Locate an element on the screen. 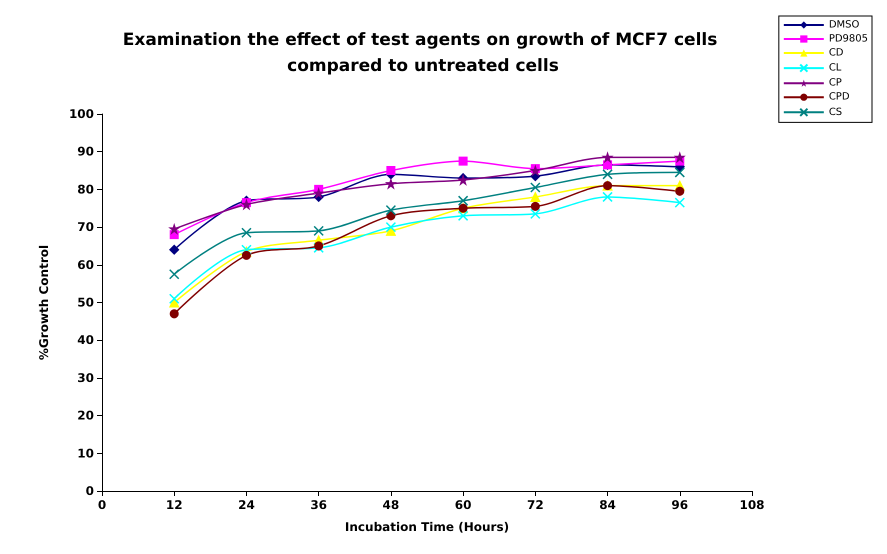 The height and width of the screenshot is (554, 887). y-tick-label: 90 is located at coordinates (85, 151).